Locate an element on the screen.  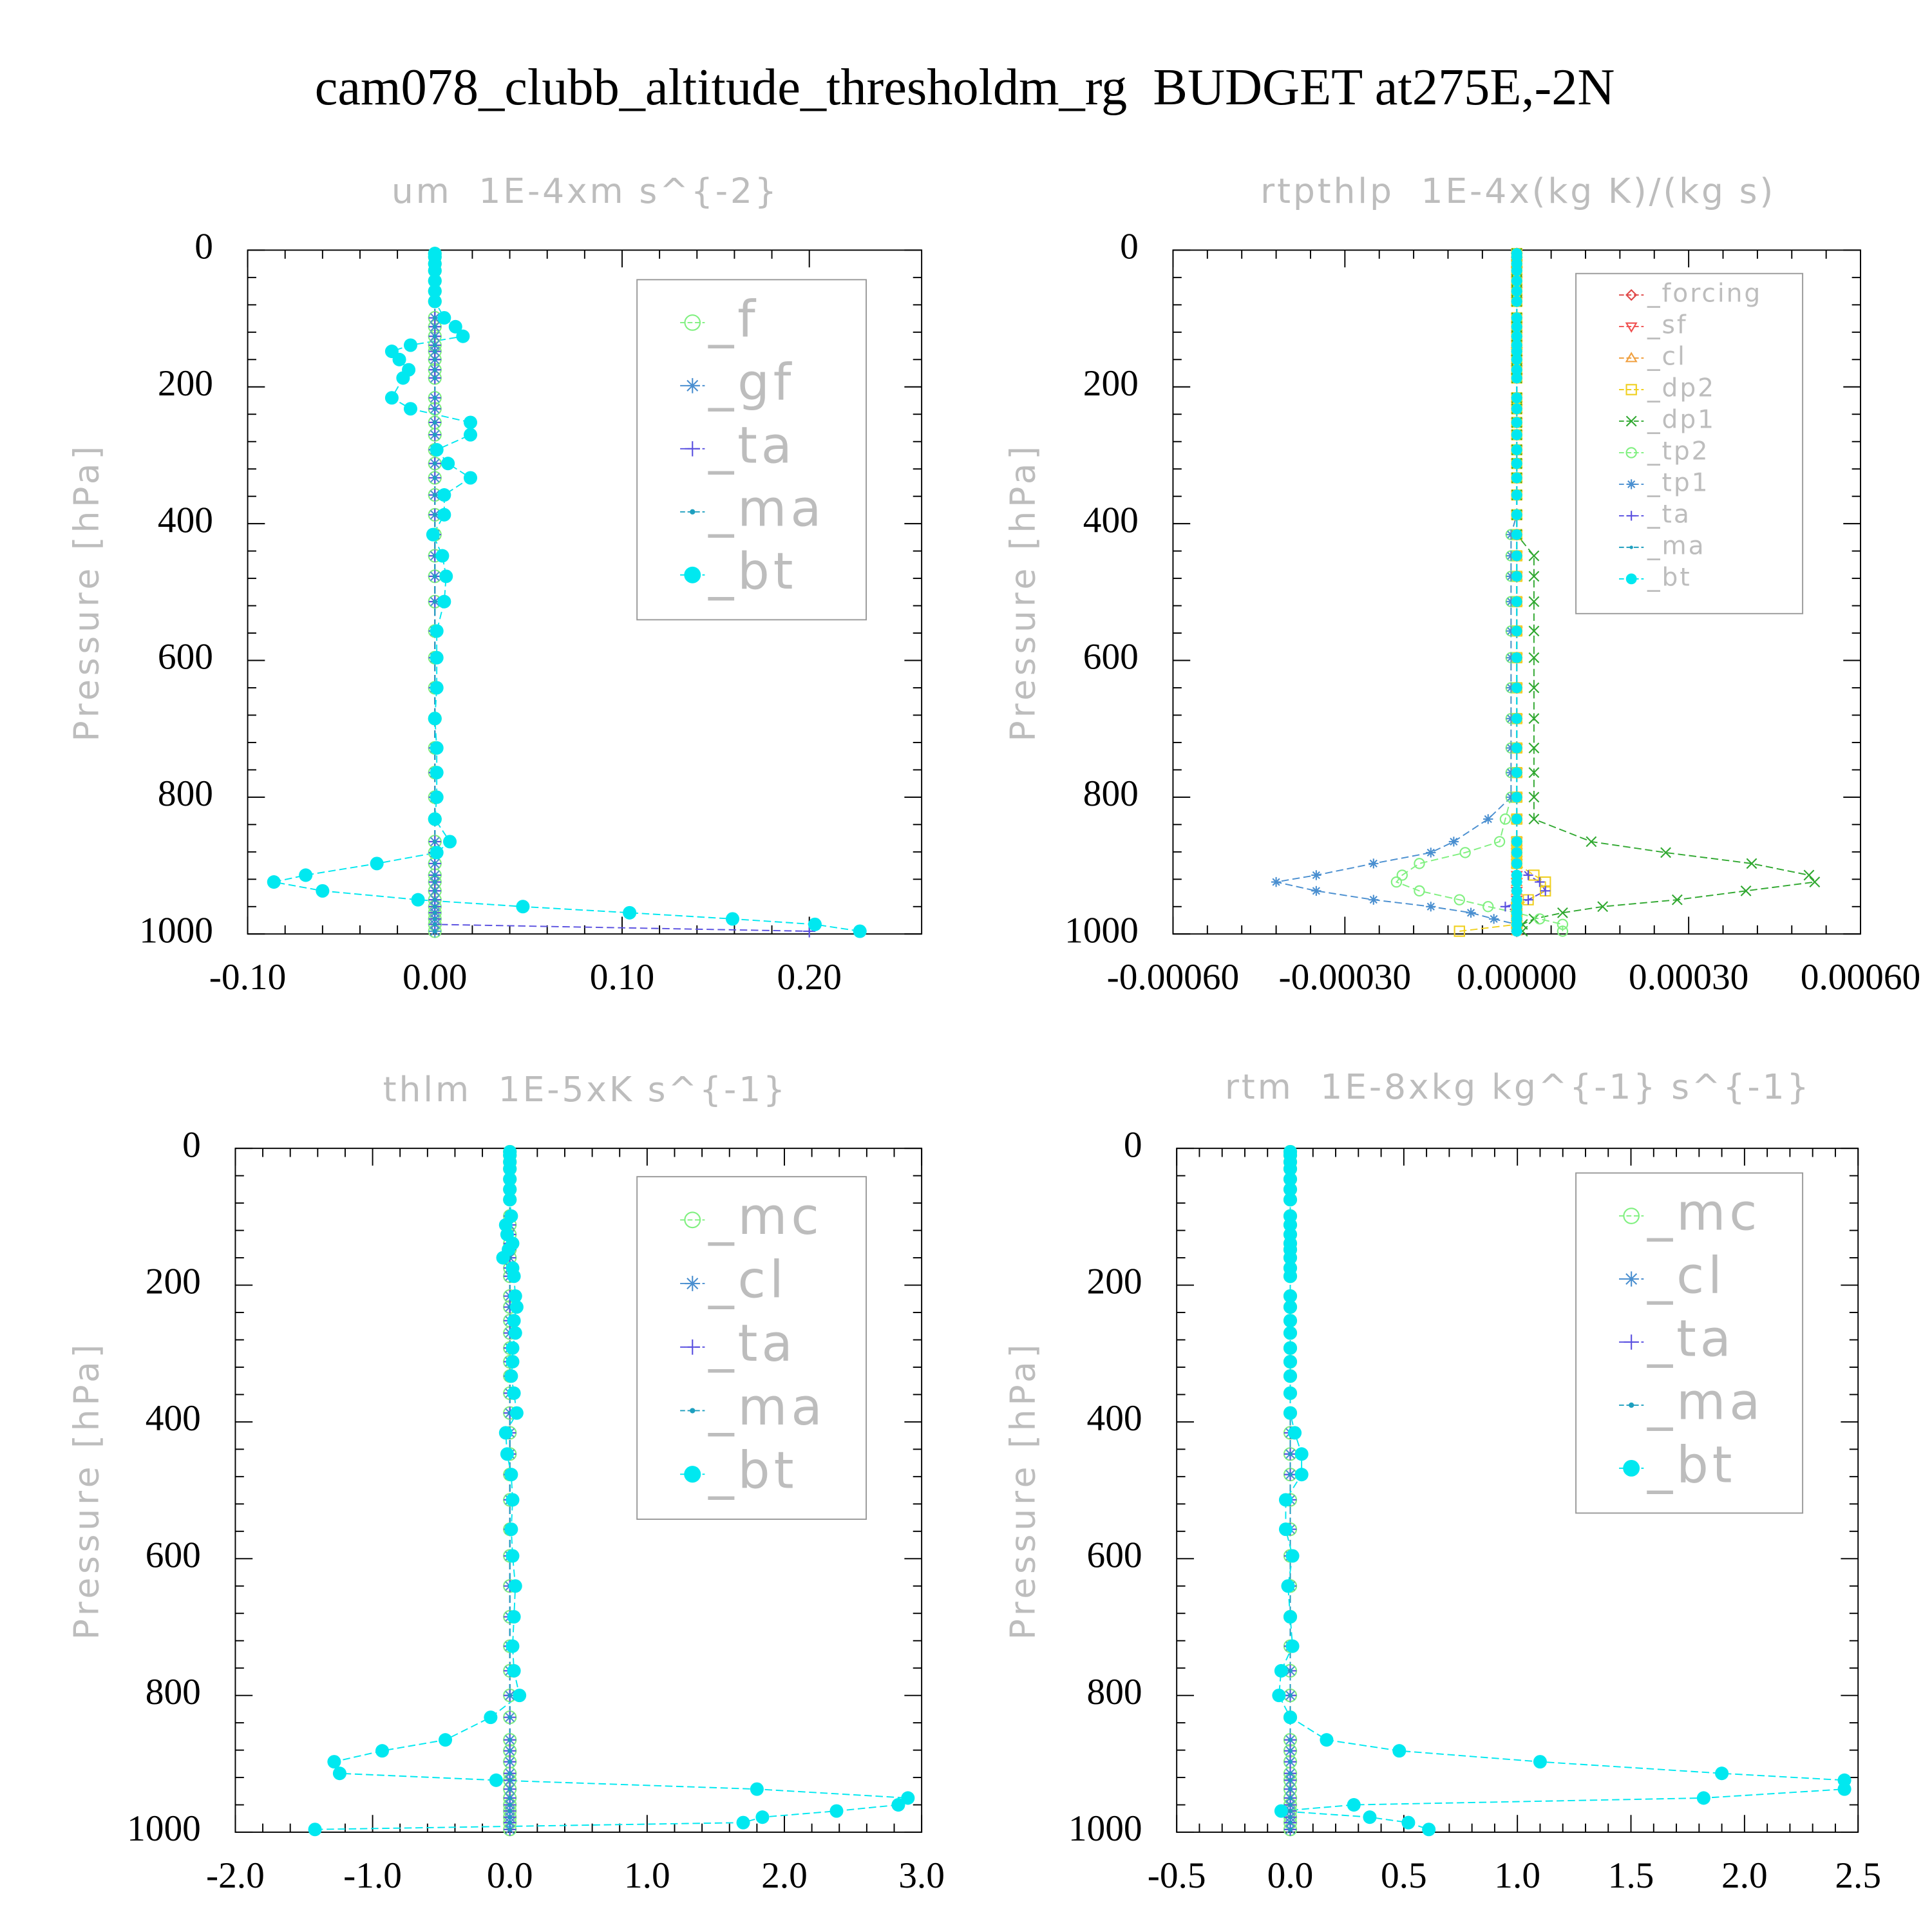
legend-label: _dp1 is located at coordinates (1682, 419).